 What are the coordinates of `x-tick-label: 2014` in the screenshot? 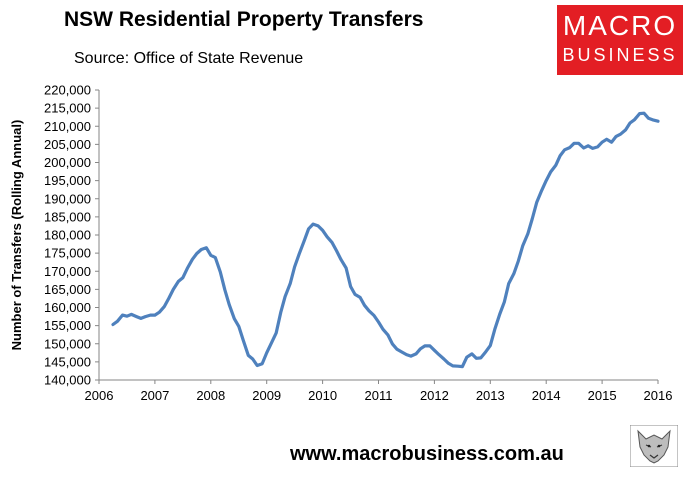 It's located at (546, 395).